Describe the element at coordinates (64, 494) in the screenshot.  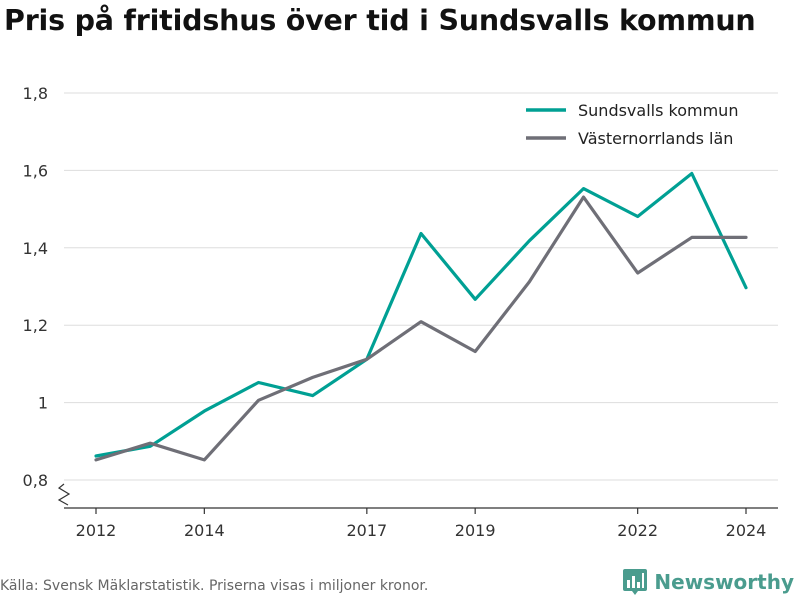
I see `axis-break-zigzag-icon` at that location.